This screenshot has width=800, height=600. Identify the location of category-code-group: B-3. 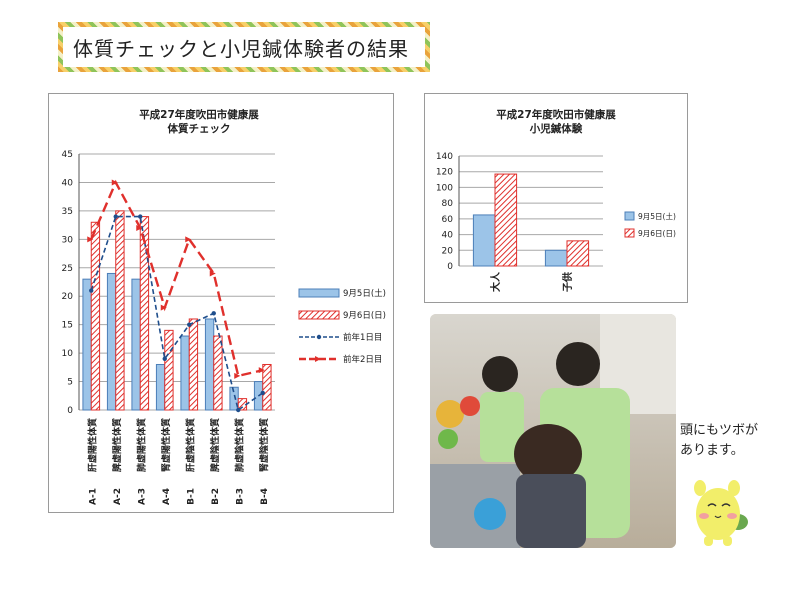
(240, 496).